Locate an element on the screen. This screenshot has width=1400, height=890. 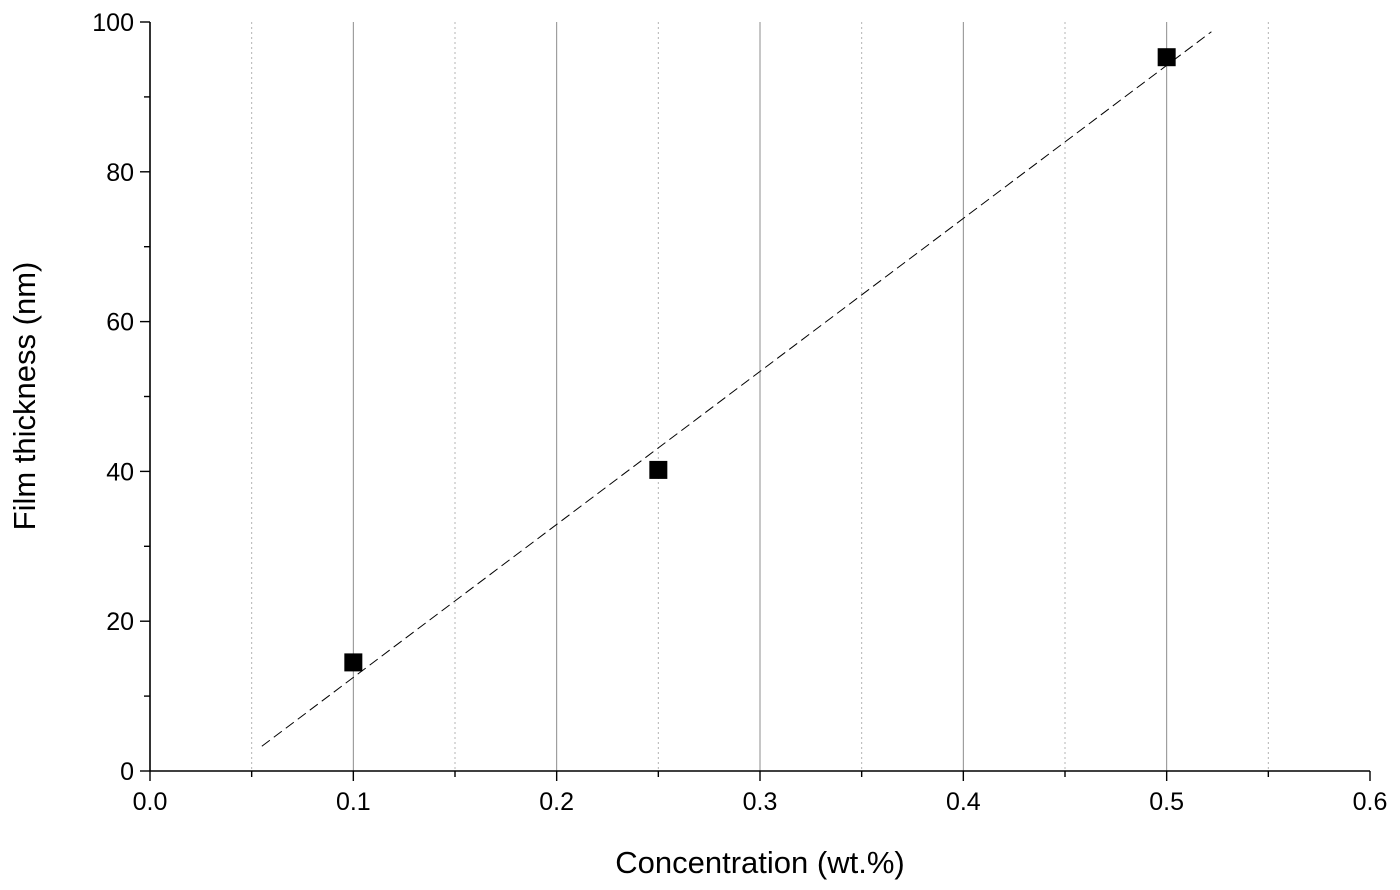
x-axis-title: Concentration (wt.%) is located at coordinates (759, 862).